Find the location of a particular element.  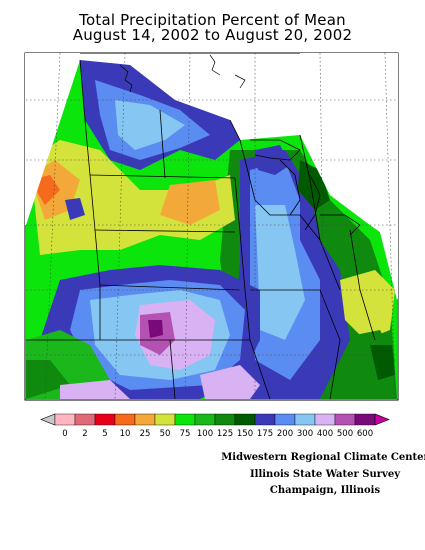

credit-location: Champaign, Illinois is located at coordinates (325, 490).